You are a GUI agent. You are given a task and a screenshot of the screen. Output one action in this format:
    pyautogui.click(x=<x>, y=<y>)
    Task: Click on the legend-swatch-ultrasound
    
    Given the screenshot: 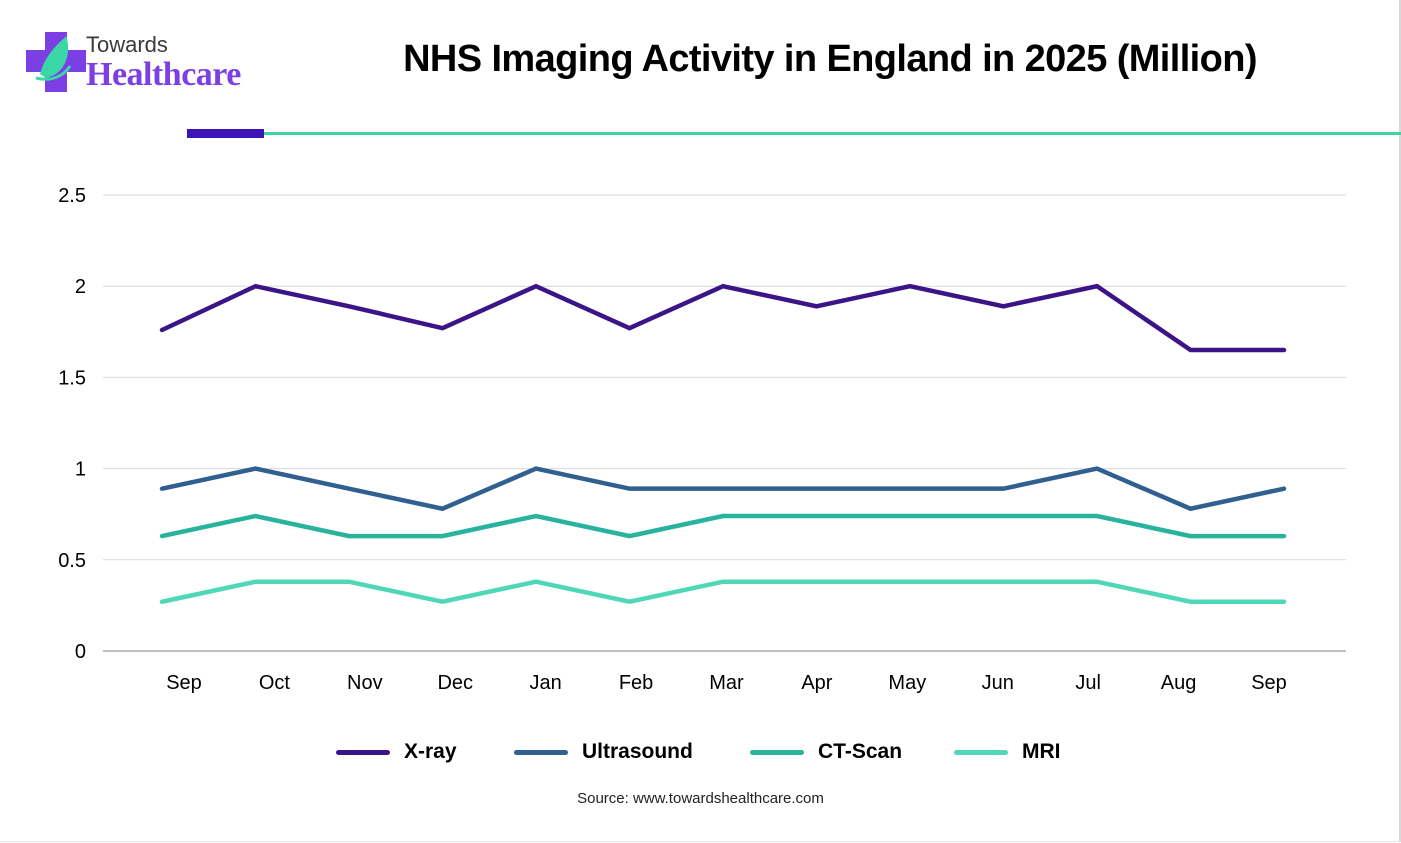 What is the action you would take?
    pyautogui.click(x=541, y=752)
    